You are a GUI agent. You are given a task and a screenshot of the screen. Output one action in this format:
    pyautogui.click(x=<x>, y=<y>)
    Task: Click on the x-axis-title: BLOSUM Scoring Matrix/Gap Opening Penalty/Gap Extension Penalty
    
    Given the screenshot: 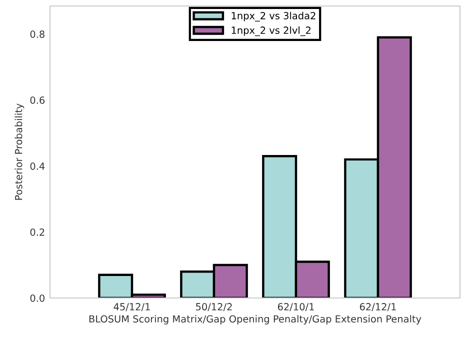 What is the action you would take?
    pyautogui.click(x=255, y=319)
    